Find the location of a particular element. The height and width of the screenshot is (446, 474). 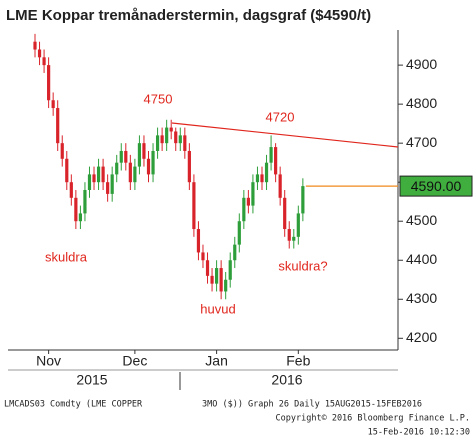

y-tick-label: 4700 is located at coordinates (421, 142).